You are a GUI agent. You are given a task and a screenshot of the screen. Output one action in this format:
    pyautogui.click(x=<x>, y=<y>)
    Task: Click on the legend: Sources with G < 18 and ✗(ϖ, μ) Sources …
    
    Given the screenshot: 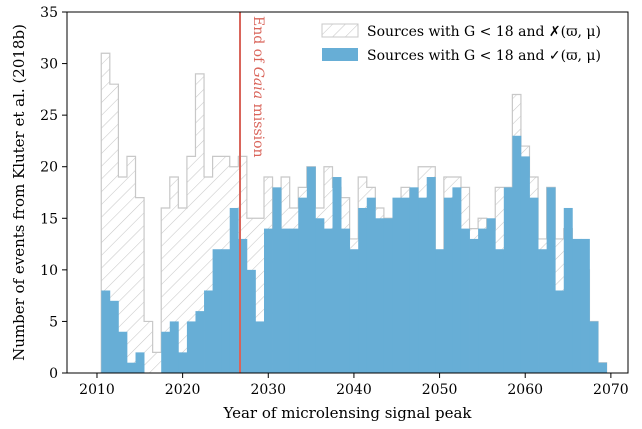 What is the action you would take?
    pyautogui.click(x=461, y=43)
    